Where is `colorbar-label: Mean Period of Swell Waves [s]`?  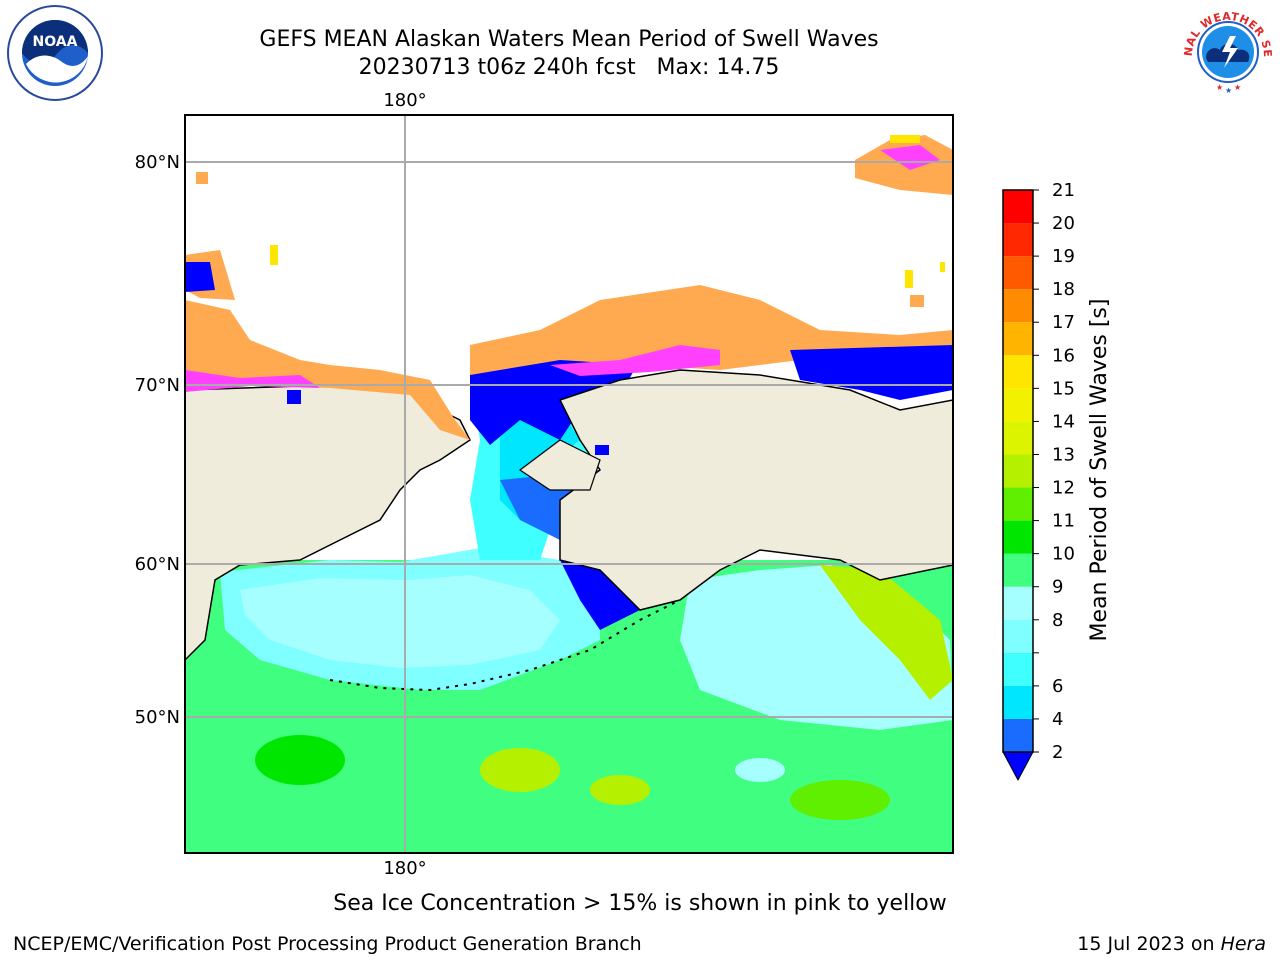
colorbar-label: Mean Period of Swell Waves [s] is located at coordinates (1099, 470).